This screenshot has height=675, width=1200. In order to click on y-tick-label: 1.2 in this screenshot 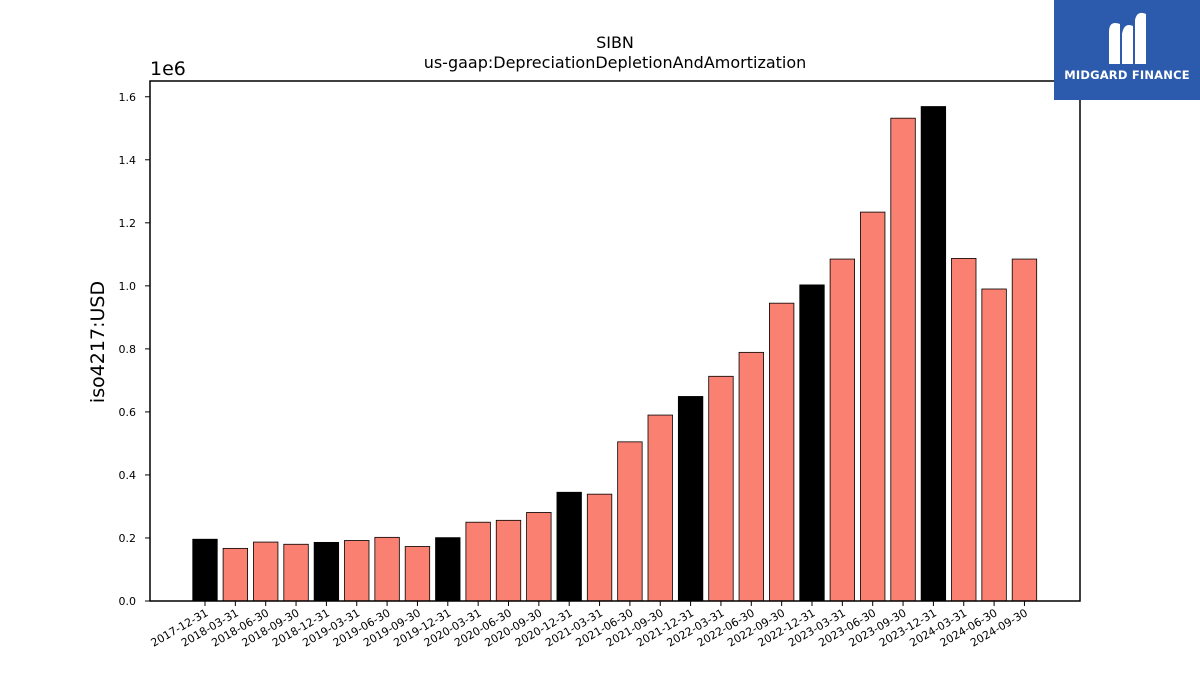, I will do `click(128, 223)`.